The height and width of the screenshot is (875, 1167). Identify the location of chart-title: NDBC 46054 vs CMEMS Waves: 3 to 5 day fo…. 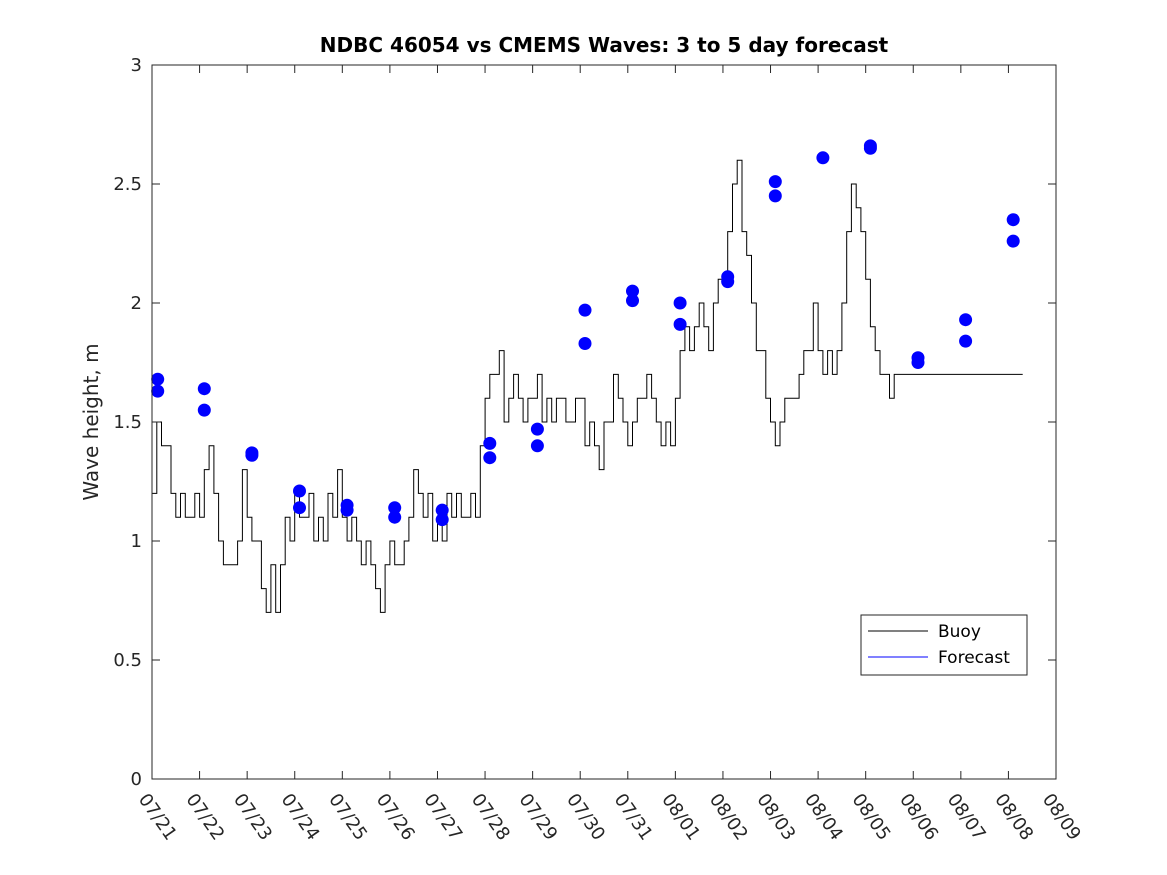
(604, 45).